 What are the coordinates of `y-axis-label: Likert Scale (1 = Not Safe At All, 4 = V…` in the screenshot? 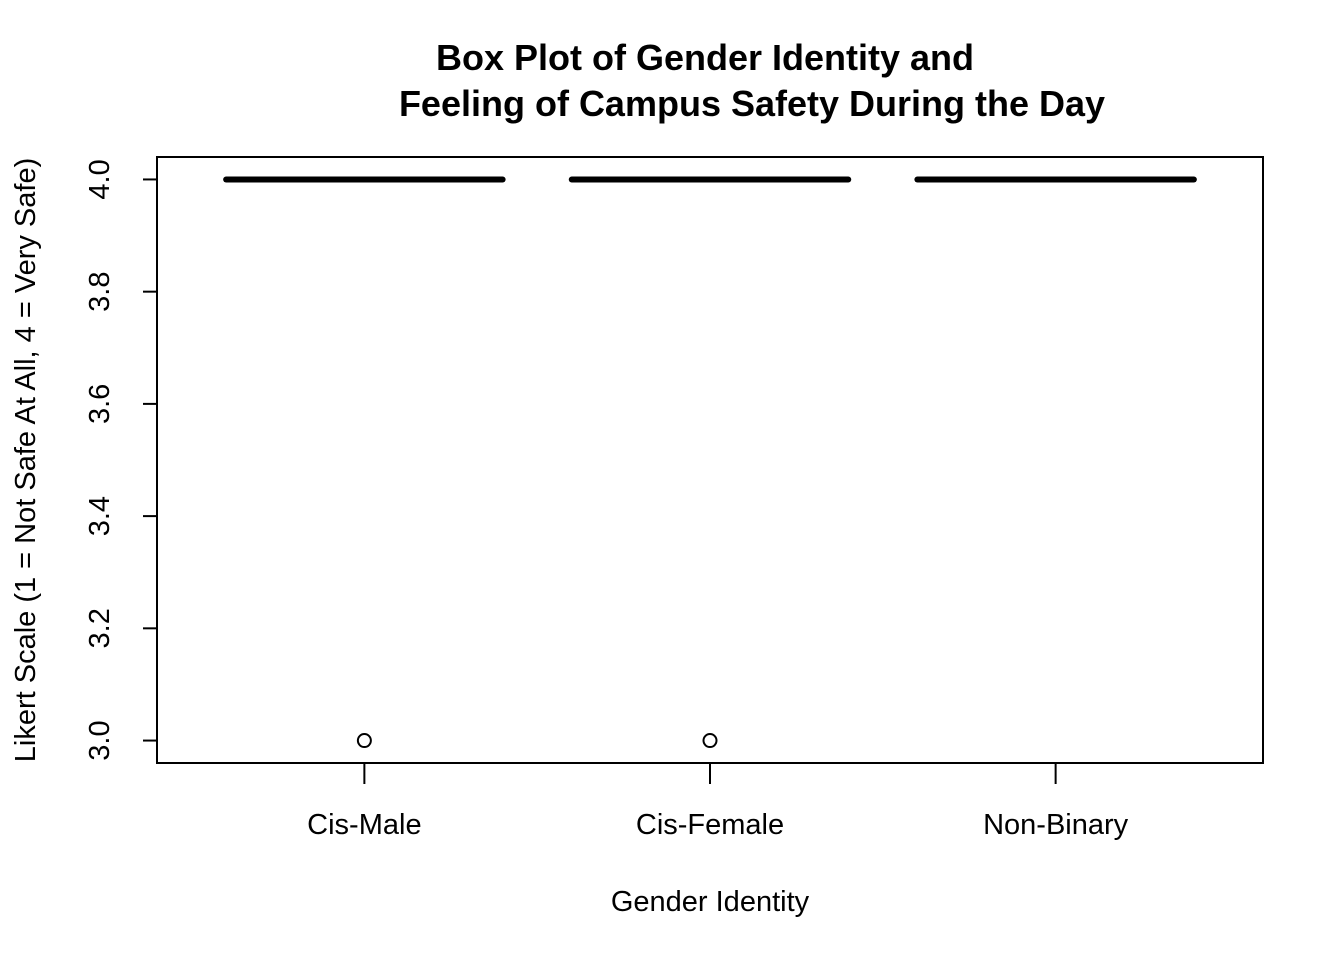 It's located at (26, 460).